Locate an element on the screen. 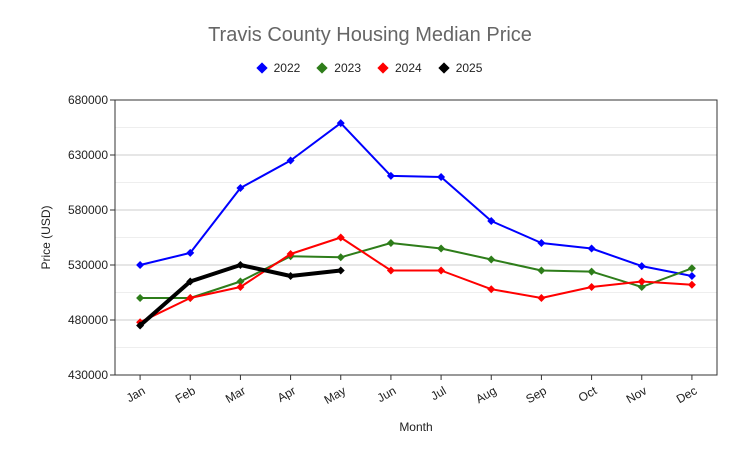 This screenshot has width=740, height=458. legend-label: 2023 is located at coordinates (347, 68).